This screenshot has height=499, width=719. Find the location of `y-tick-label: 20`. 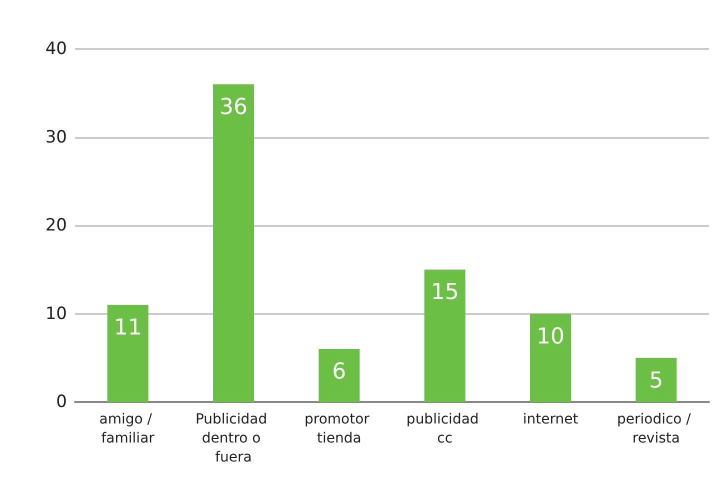

y-tick-label: 20 is located at coordinates (56, 226).